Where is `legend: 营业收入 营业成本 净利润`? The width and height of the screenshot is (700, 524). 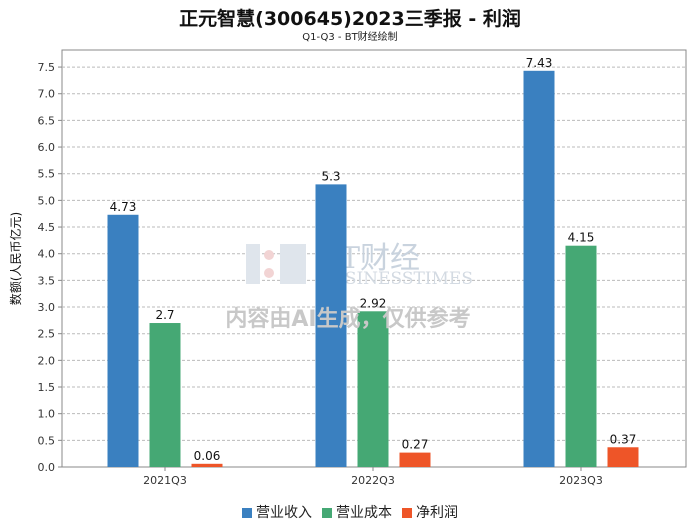 legend: 营业收入 营业成本 净利润 is located at coordinates (350, 512).